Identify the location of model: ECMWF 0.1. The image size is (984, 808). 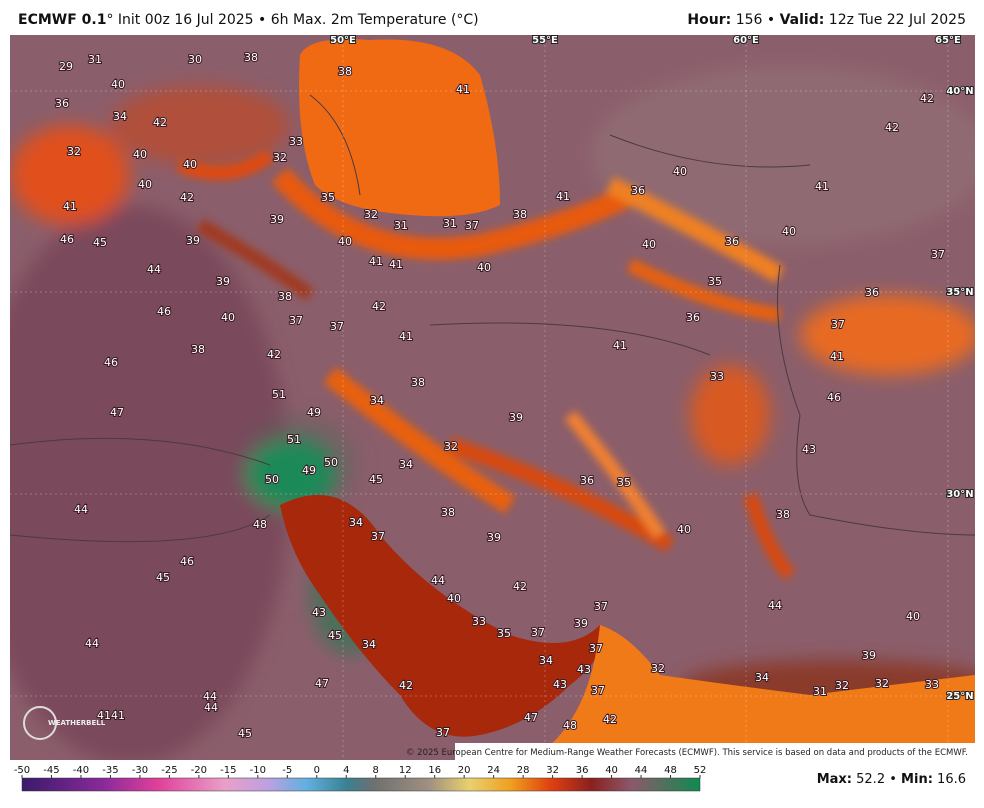
(62, 20).